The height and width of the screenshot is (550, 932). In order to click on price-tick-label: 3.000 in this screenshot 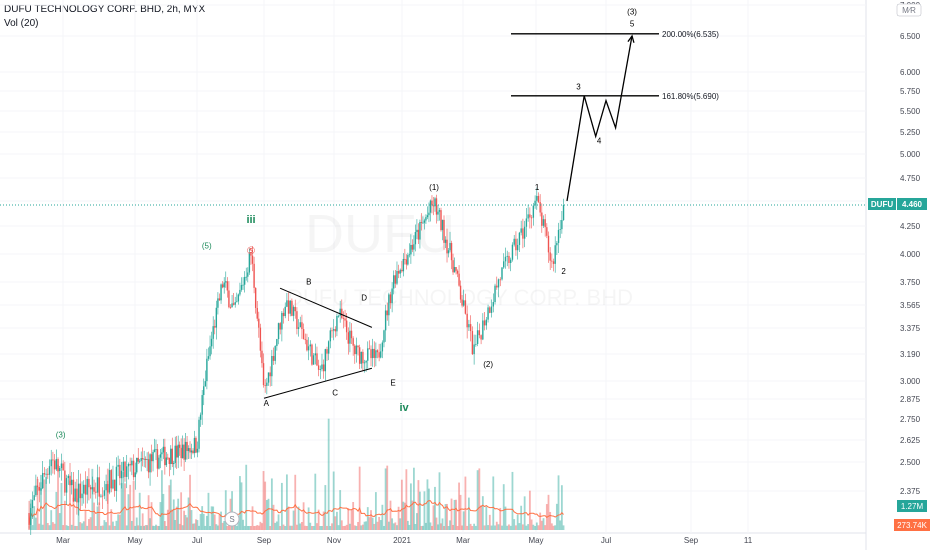, I will do `click(910, 381)`.